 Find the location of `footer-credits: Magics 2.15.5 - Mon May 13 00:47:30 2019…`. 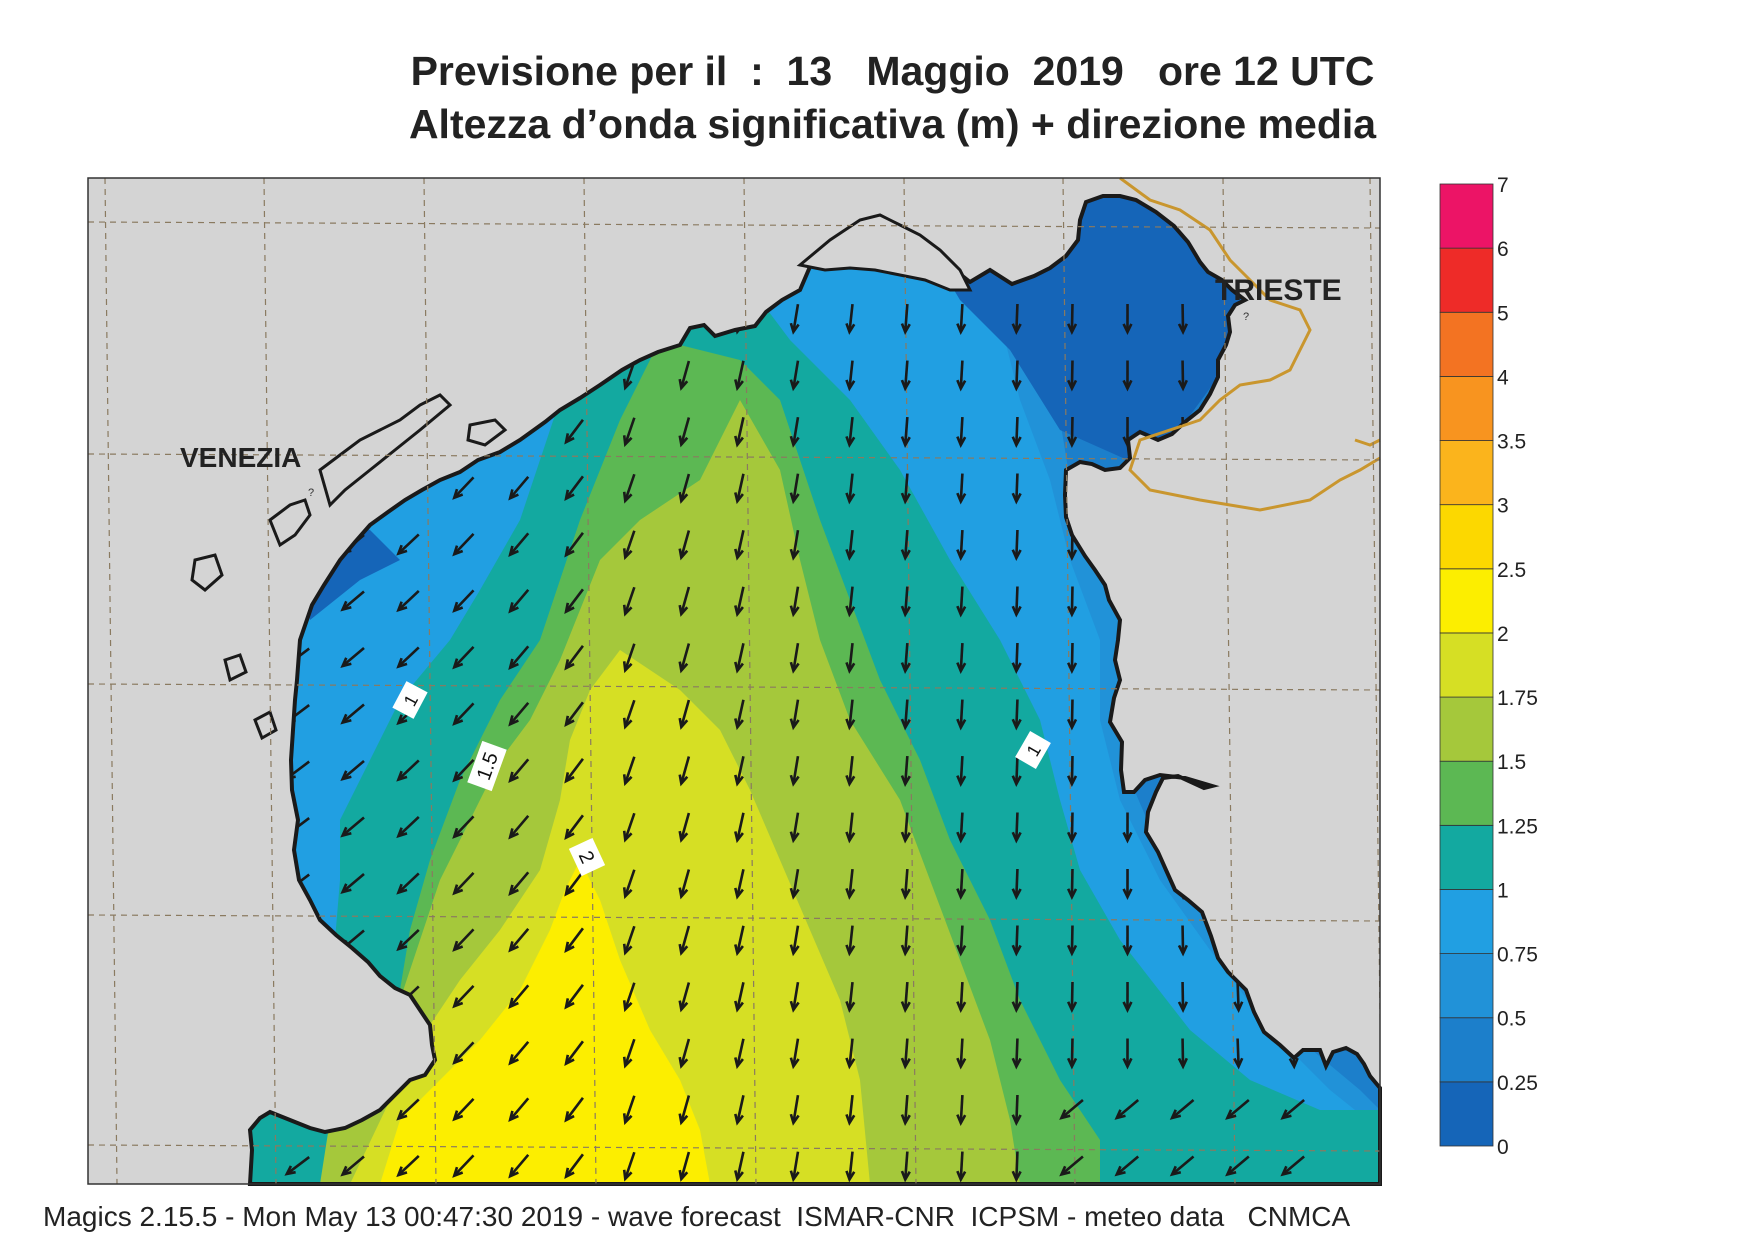

footer-credits: Magics 2.15.5 - Mon May 13 00:47:30 2019… is located at coordinates (697, 1216).